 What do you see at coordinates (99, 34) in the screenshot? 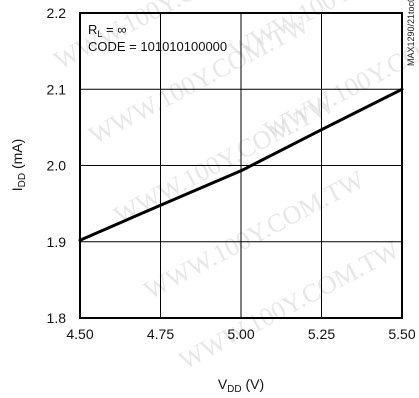
I see `rl-sub: L` at bounding box center [99, 34].